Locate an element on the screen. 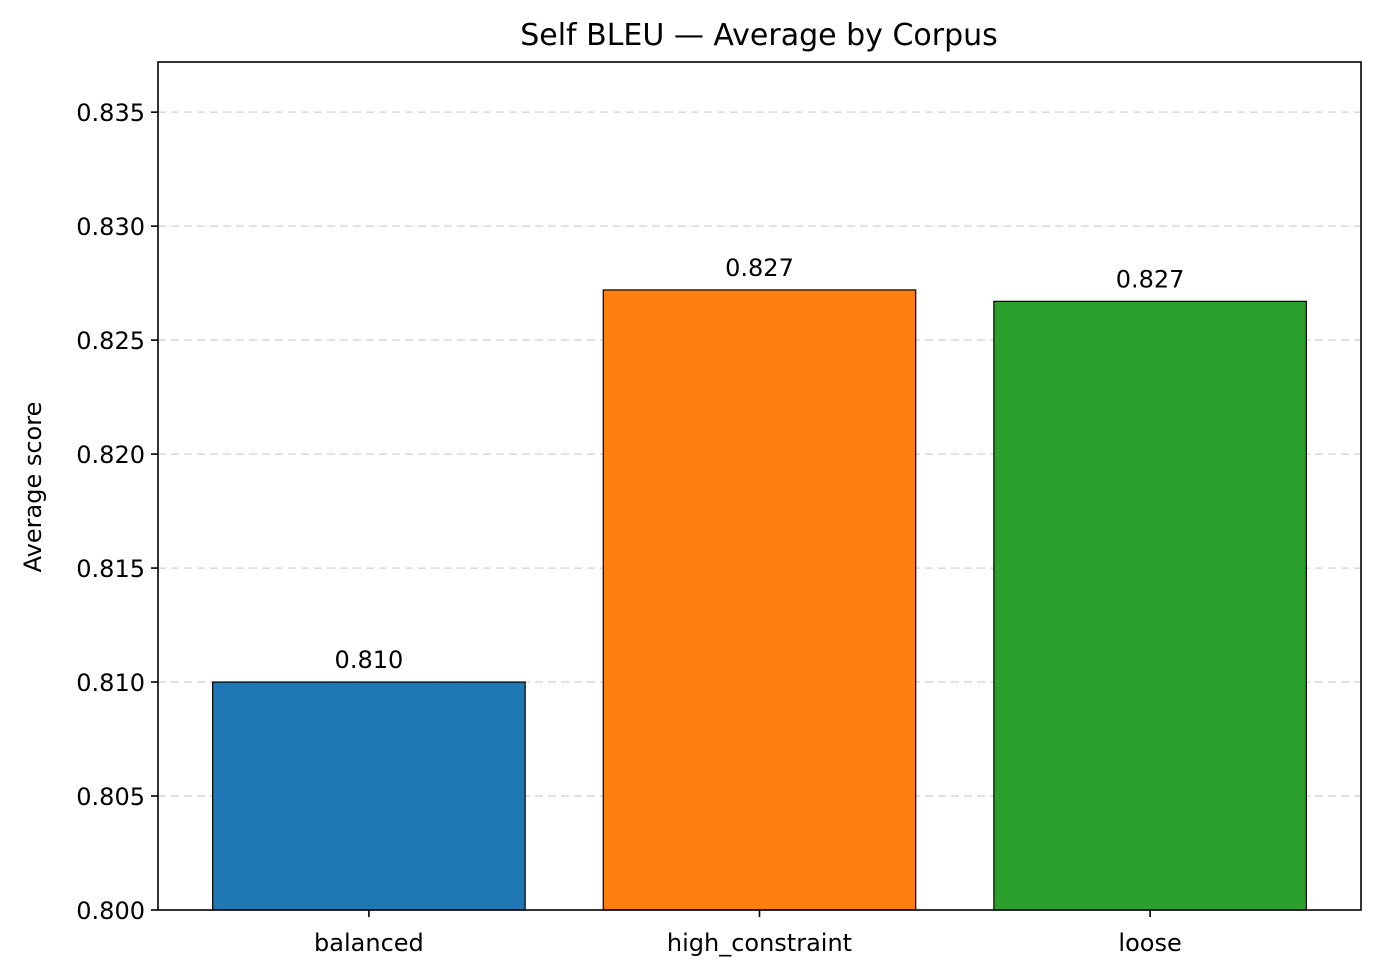 This screenshot has width=1380, height=978. y-tick-label: 0.810 is located at coordinates (110, 683).